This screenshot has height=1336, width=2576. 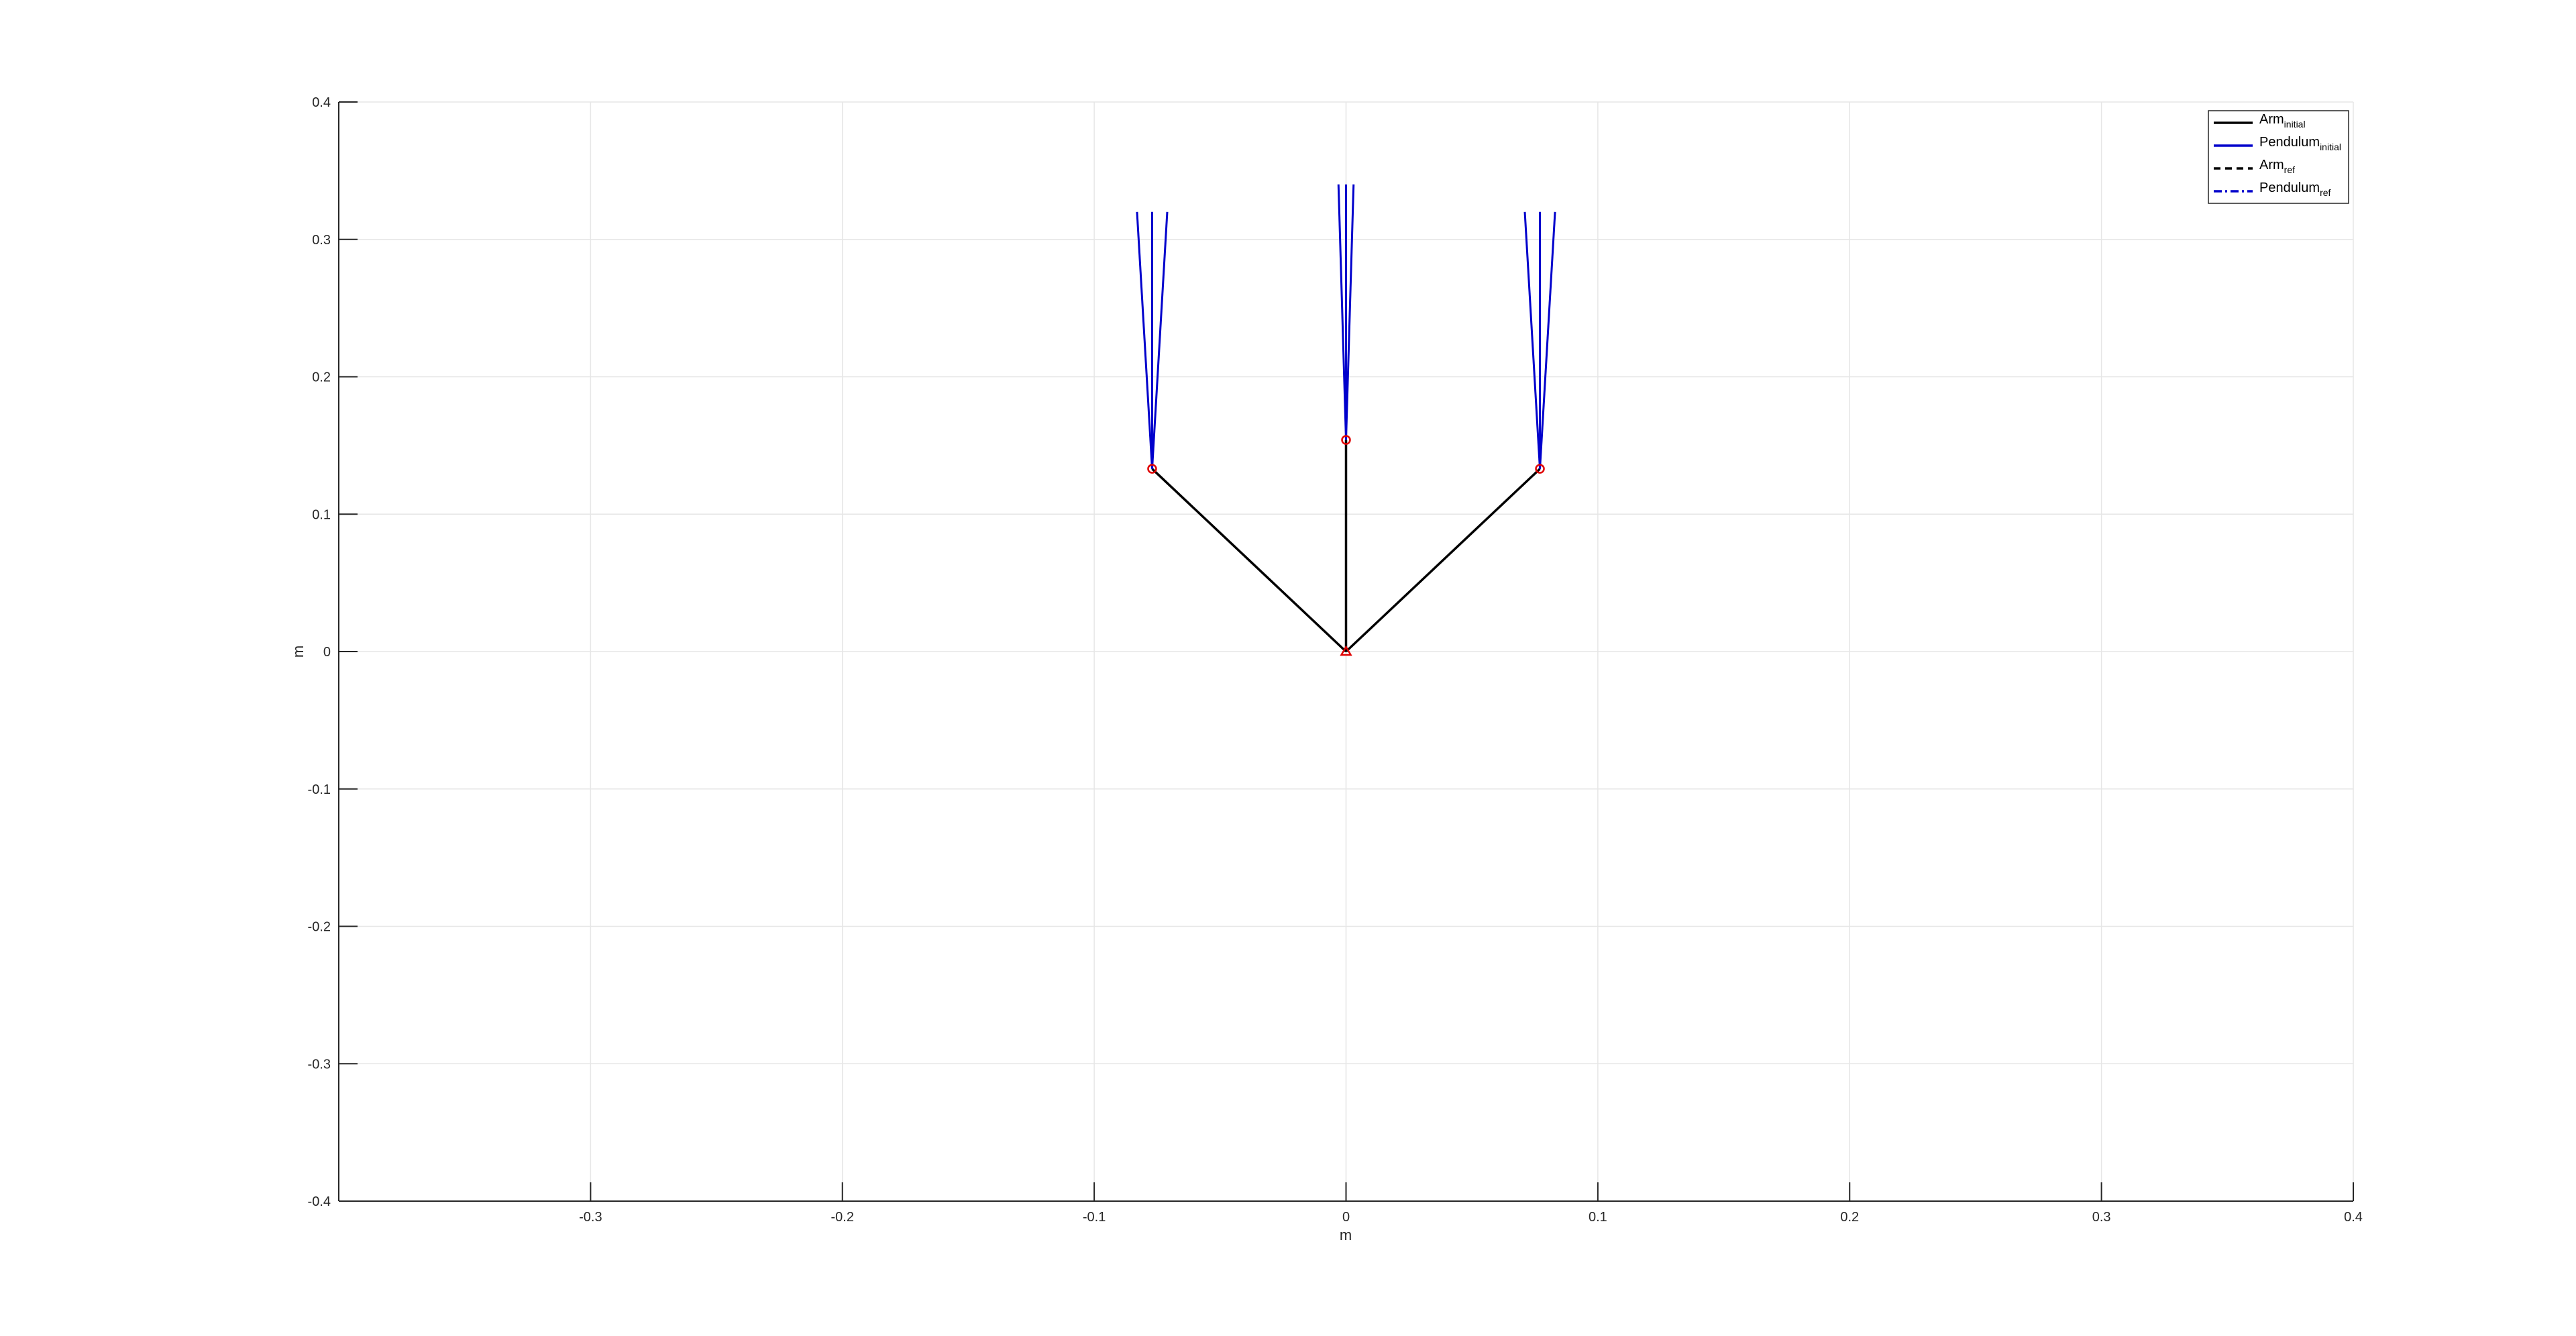 What do you see at coordinates (333, 652) in the screenshot?
I see `y-ticks: -0.4 -0.3 -0.2 -0.1 0 0.1 0.2 0.3 0.4` at bounding box center [333, 652].